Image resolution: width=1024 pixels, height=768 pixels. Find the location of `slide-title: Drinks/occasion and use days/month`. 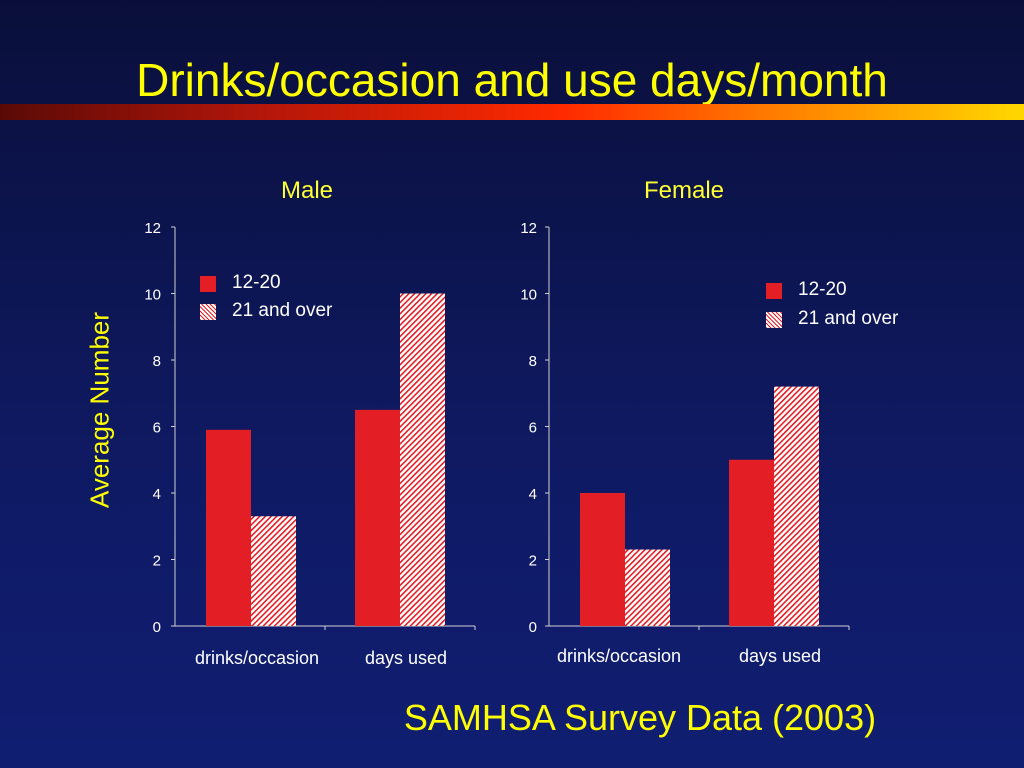

slide-title: Drinks/occasion and use days/month is located at coordinates (512, 80).